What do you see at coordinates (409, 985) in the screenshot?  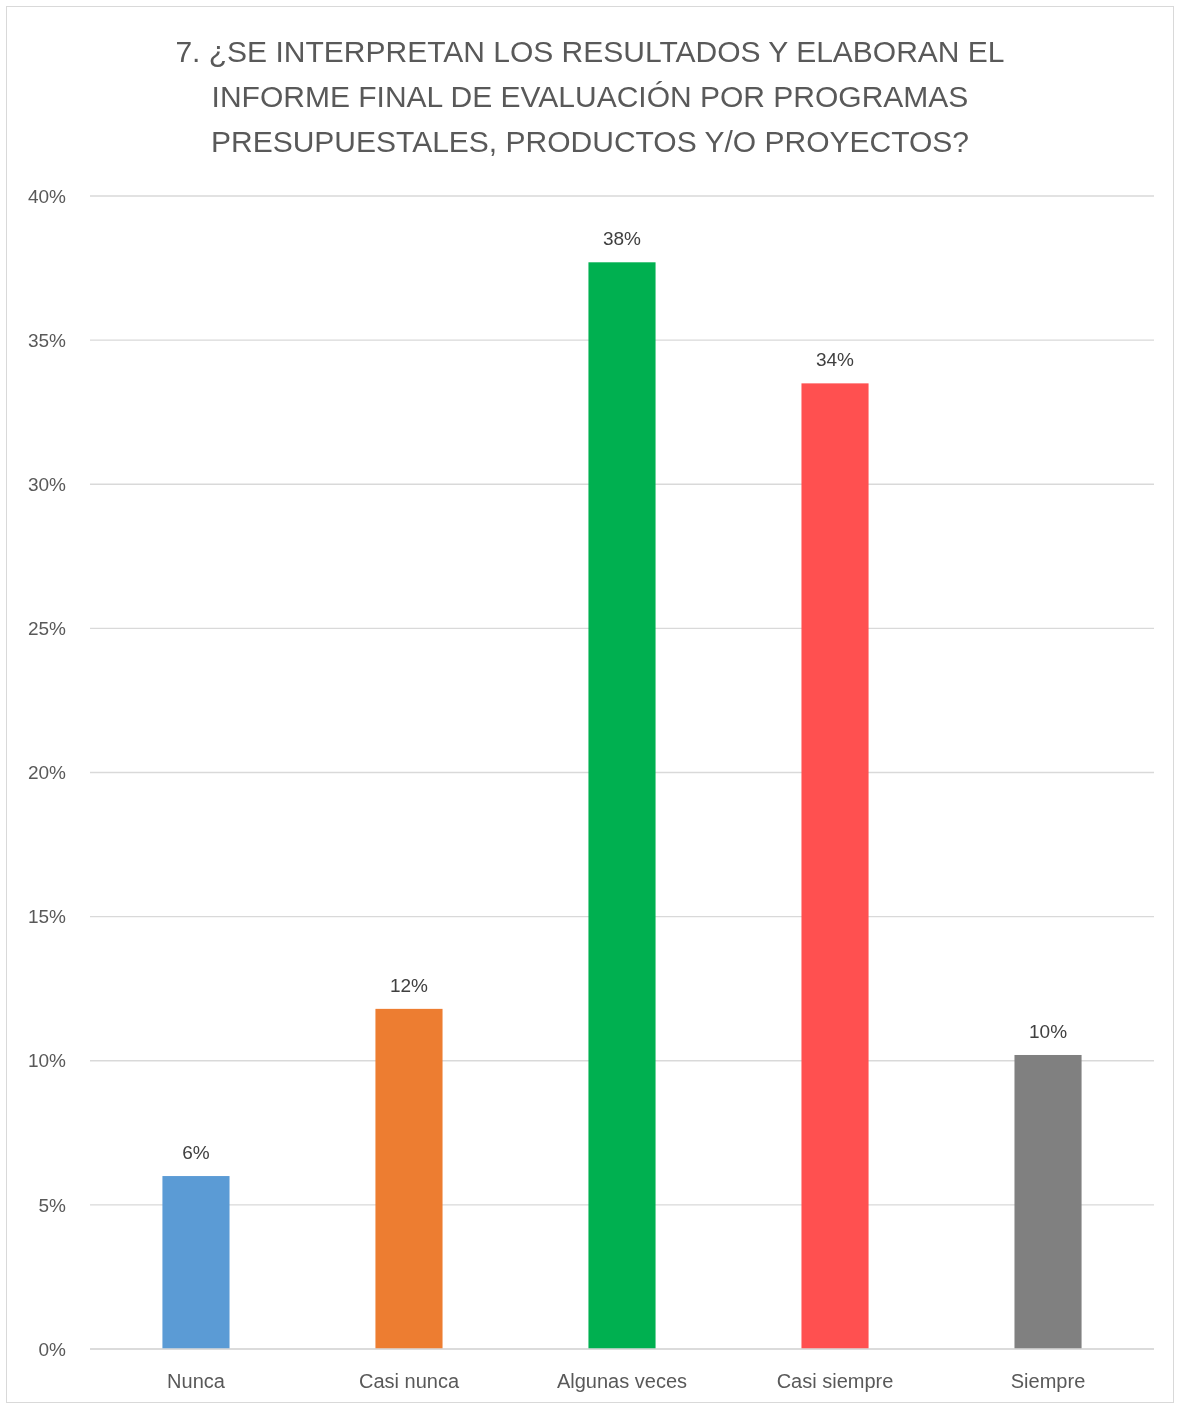 I see `data-label: 12%` at bounding box center [409, 985].